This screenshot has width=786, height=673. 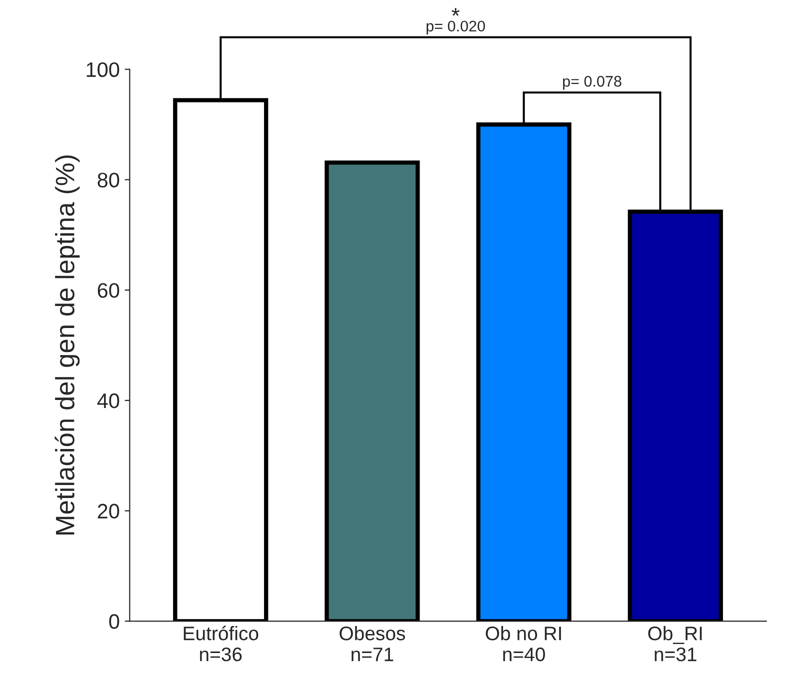 What do you see at coordinates (675, 644) in the screenshot?
I see `x-tick-label: Ob_RI n=31` at bounding box center [675, 644].